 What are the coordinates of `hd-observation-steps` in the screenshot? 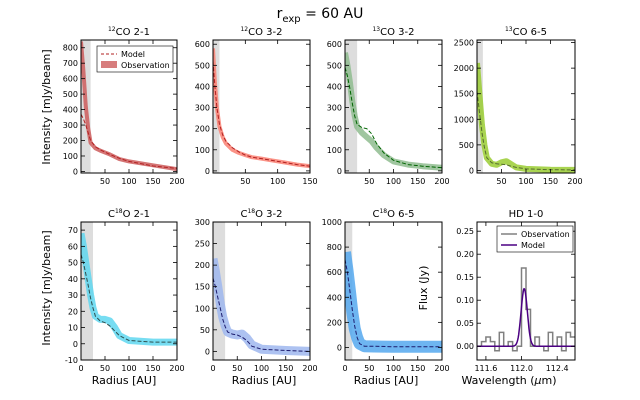 It's located at (526, 309).